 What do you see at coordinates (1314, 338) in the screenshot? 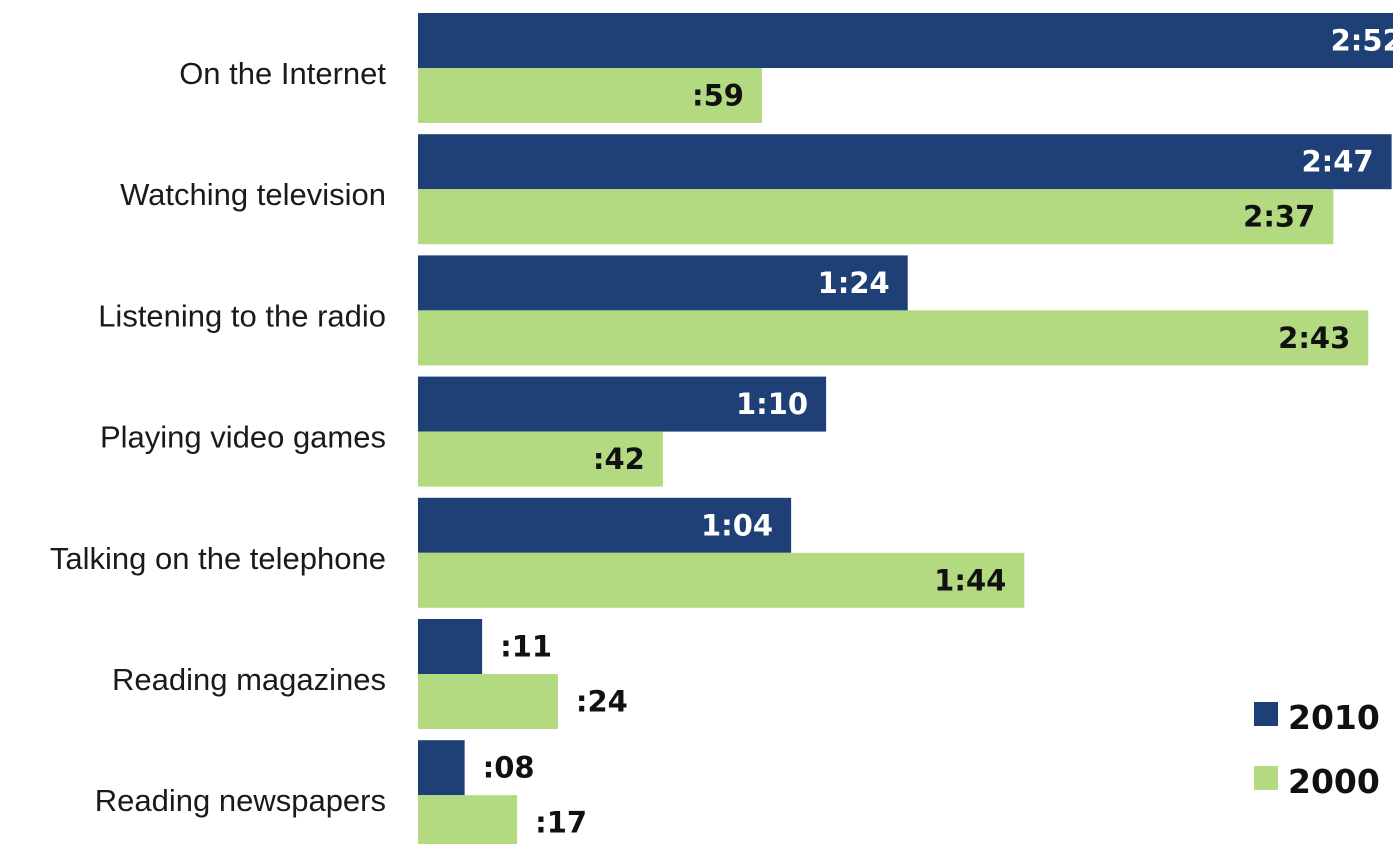
I see `bar-value-label: 2:43` at bounding box center [1314, 338].